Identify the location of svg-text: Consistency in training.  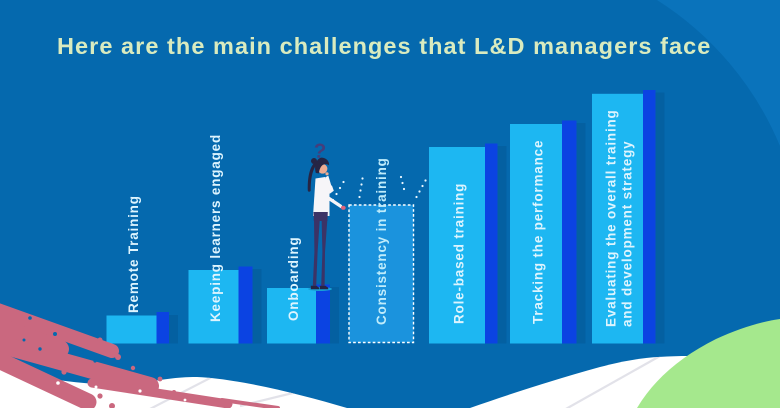
(381, 241).